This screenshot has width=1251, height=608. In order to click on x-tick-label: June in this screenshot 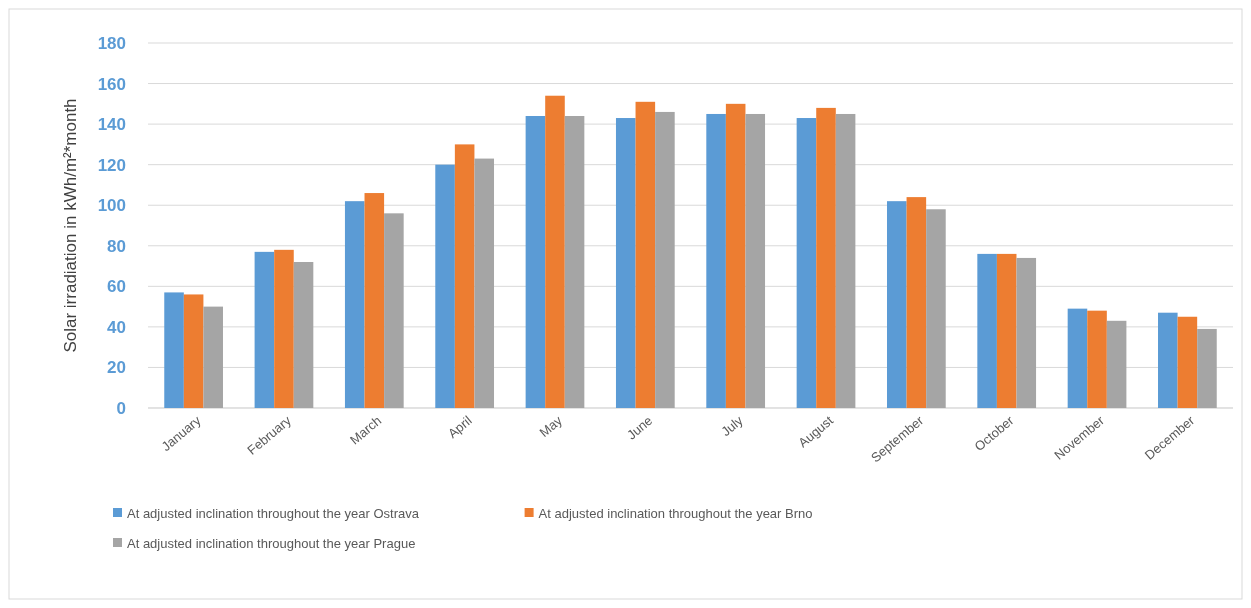, I will do `click(640, 427)`.